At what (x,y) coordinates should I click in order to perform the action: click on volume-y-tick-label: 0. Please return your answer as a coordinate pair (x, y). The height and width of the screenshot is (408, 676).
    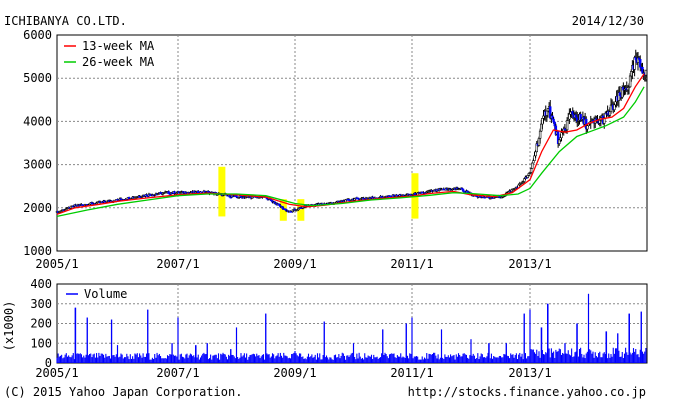
    Looking at the image, I should click on (48, 363).